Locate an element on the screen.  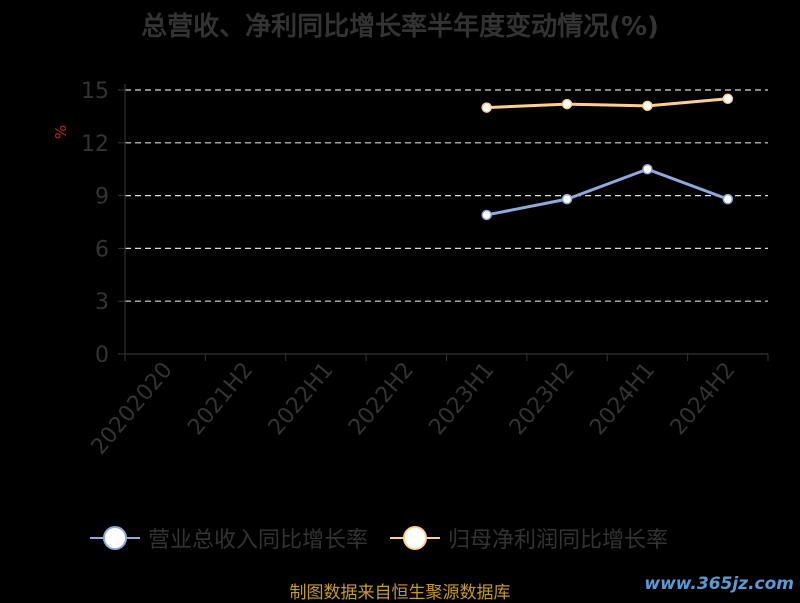
y-tick-label: 0 is located at coordinates (102, 355).